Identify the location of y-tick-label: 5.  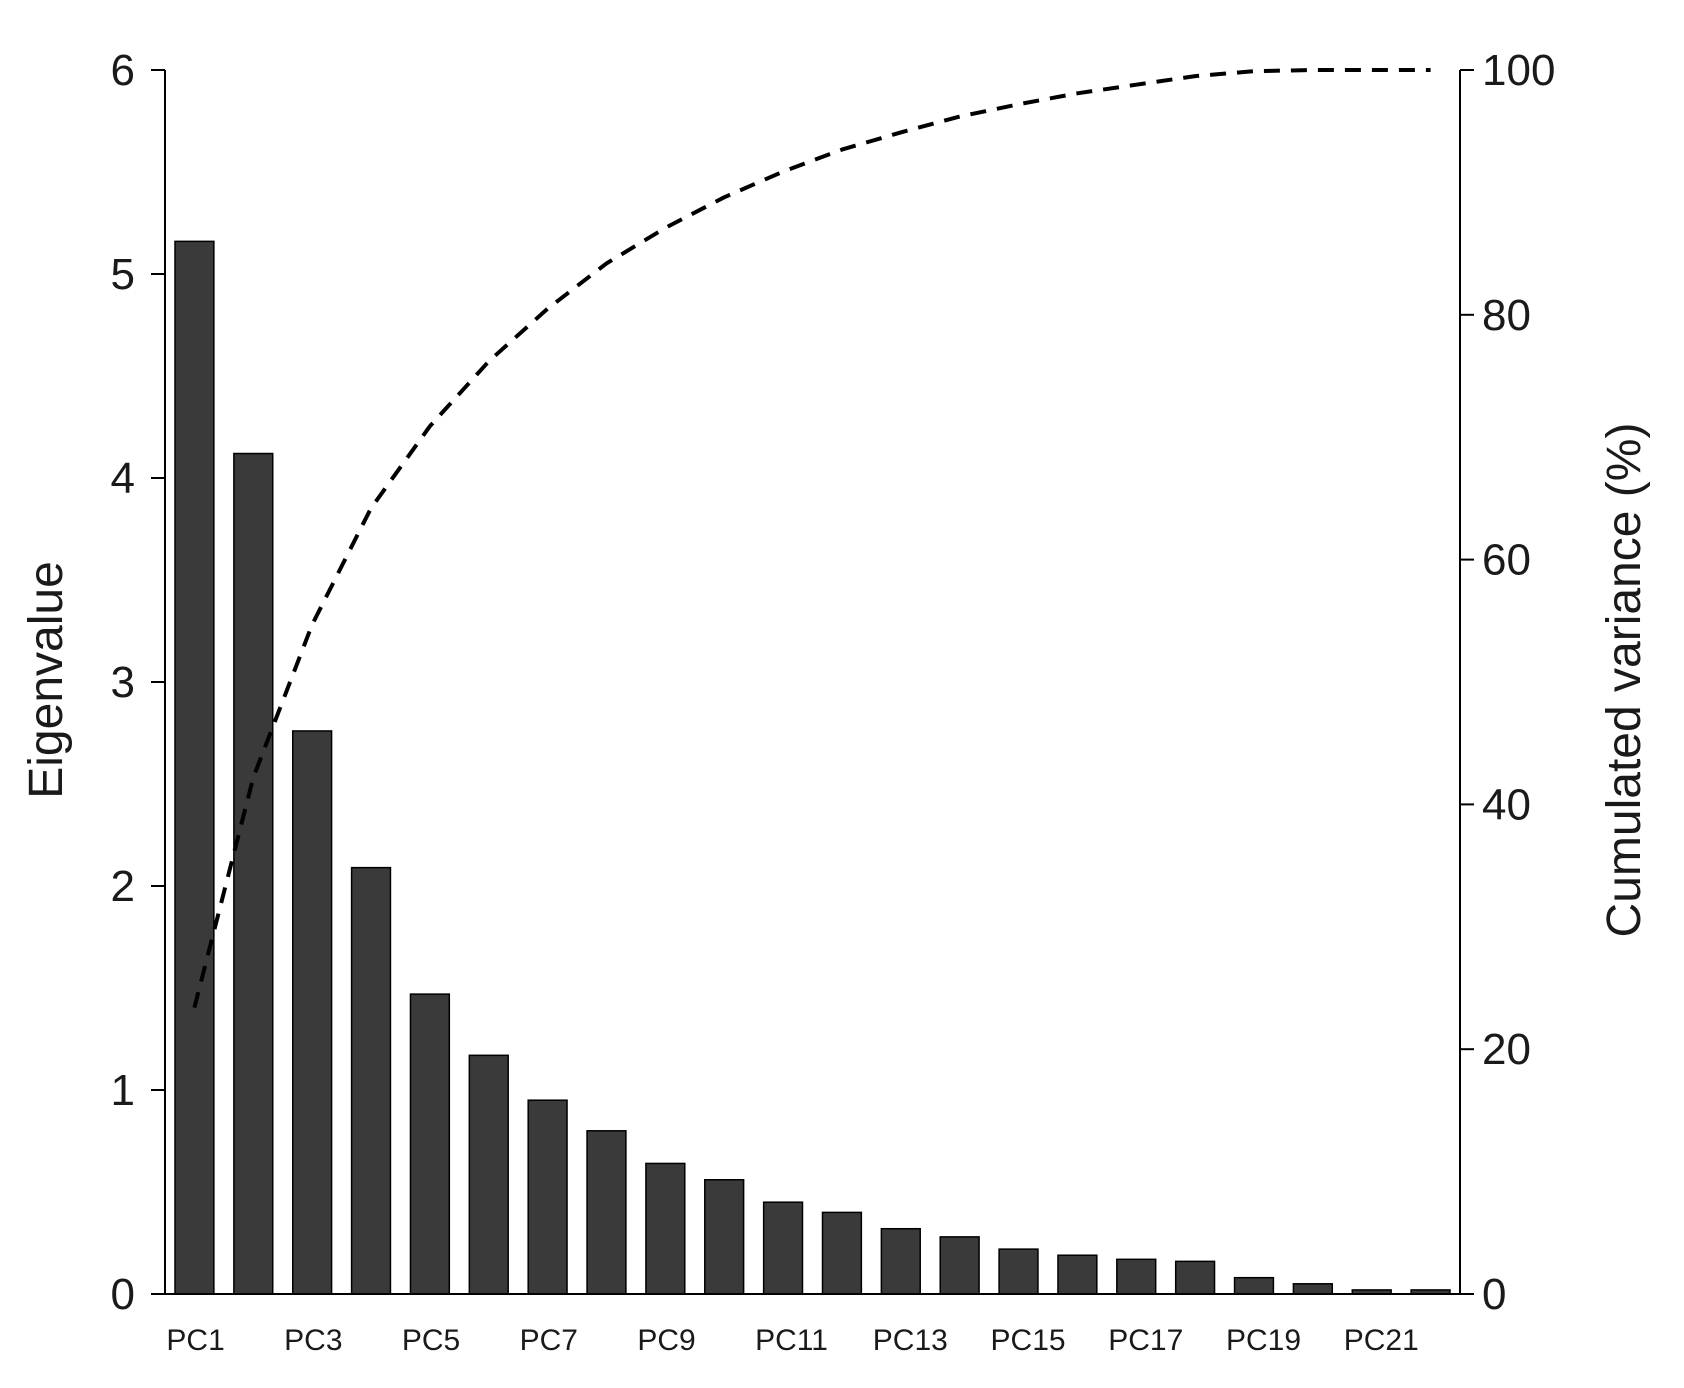
(123, 274).